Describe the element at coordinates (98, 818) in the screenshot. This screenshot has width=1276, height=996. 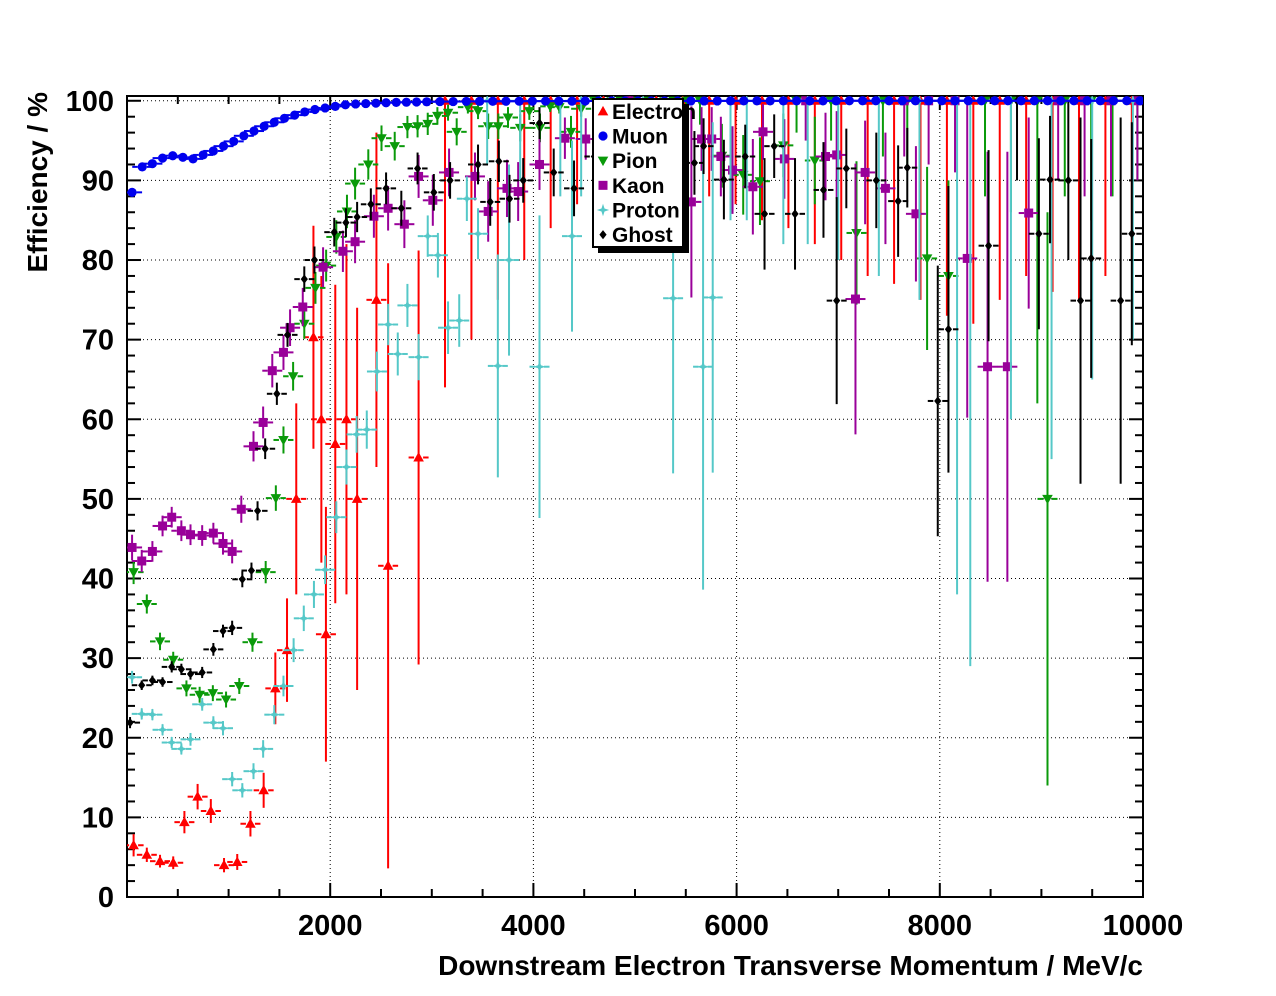
I see `svg-text: 10` at that location.